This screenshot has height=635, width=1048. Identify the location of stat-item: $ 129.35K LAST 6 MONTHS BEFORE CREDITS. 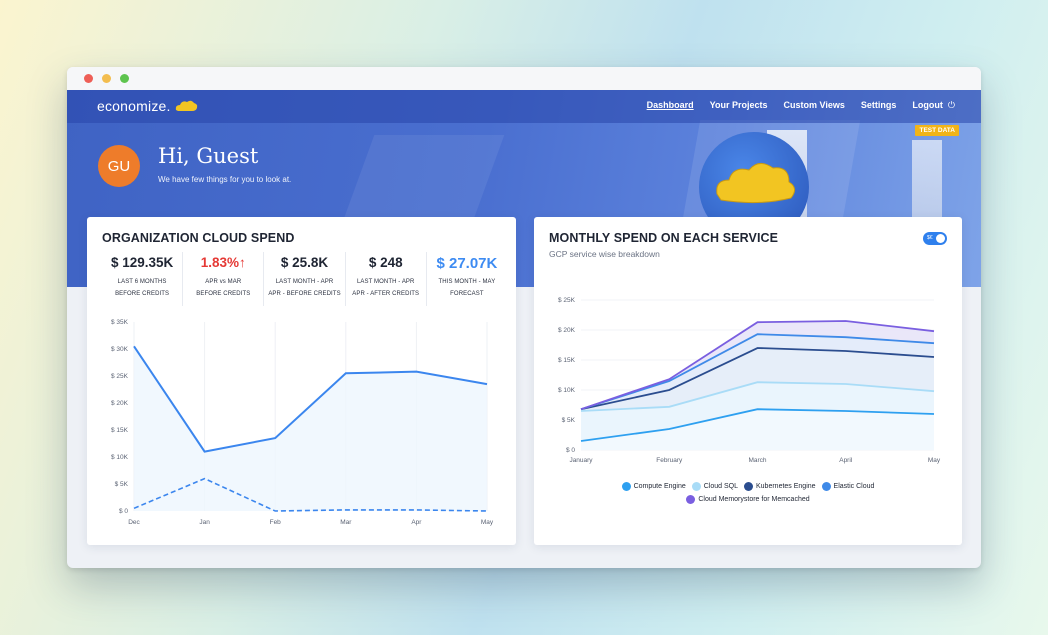
(143, 279).